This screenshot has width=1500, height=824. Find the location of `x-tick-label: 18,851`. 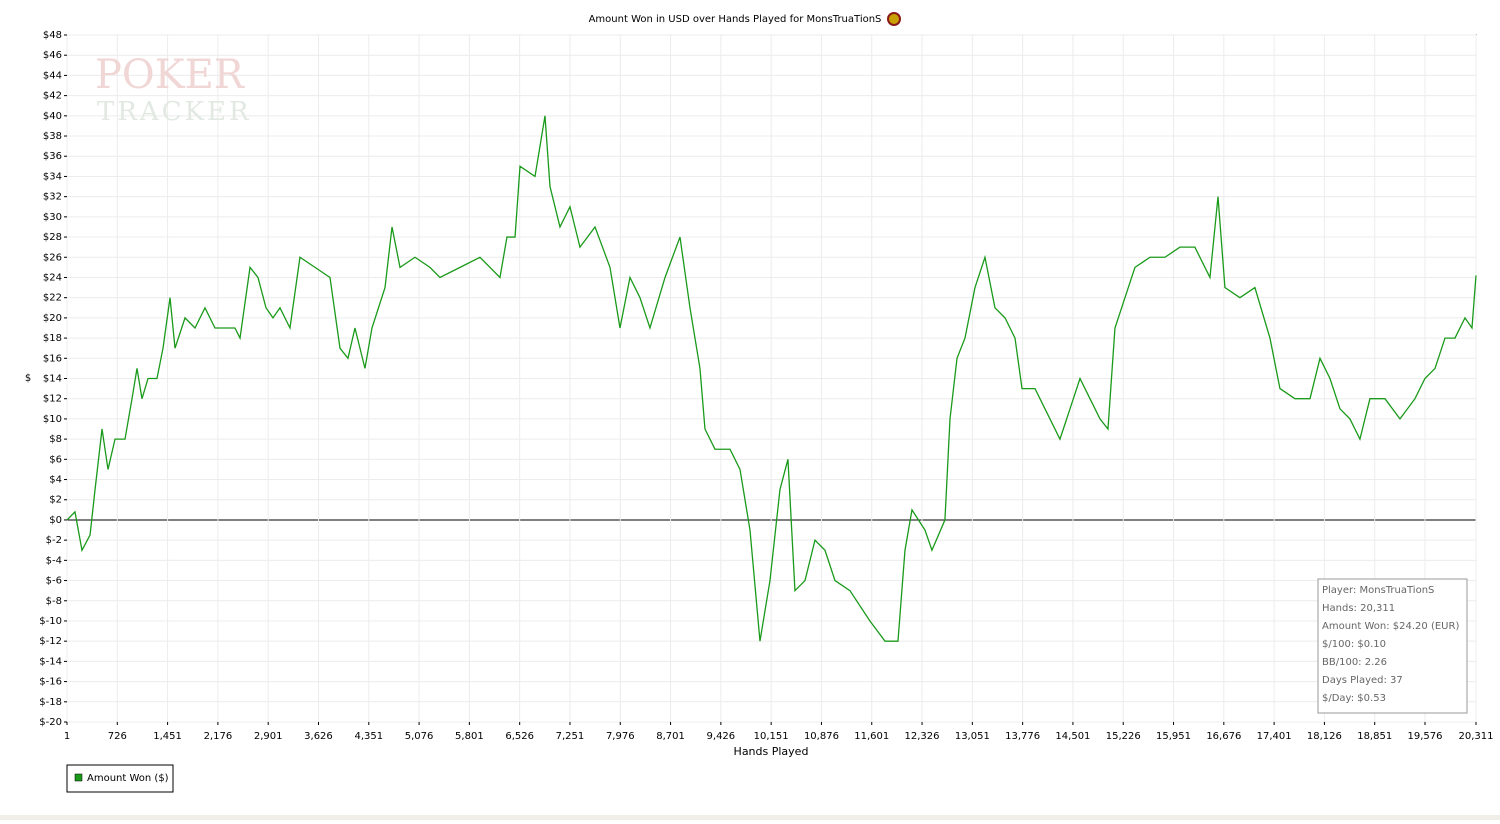

x-tick-label: 18,851 is located at coordinates (1374, 736).